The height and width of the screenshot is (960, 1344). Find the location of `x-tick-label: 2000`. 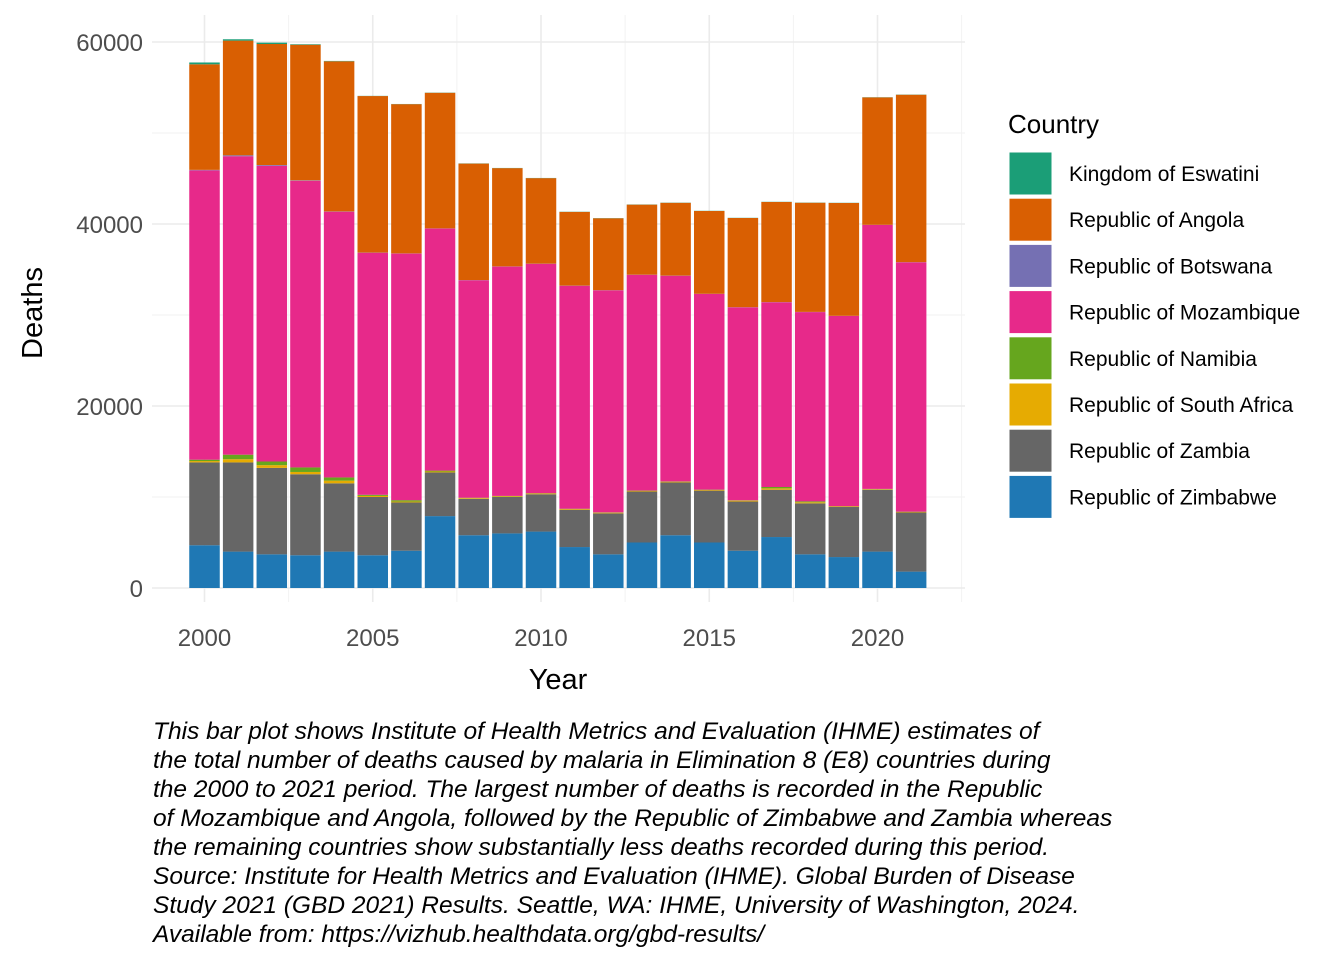

x-tick-label: 2000 is located at coordinates (204, 638).